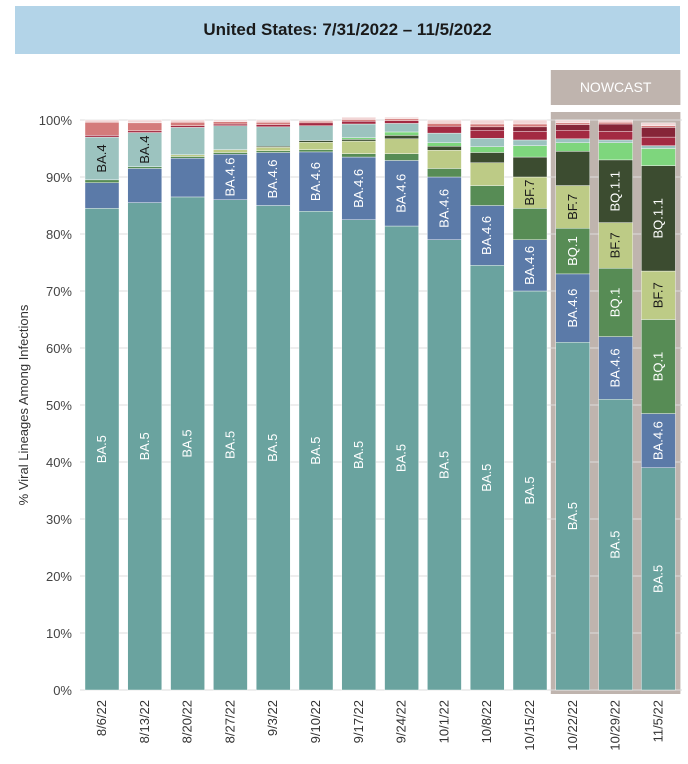 The height and width of the screenshot is (764, 688). What do you see at coordinates (59, 291) in the screenshot?
I see `y-tick-label: 70%` at bounding box center [59, 291].